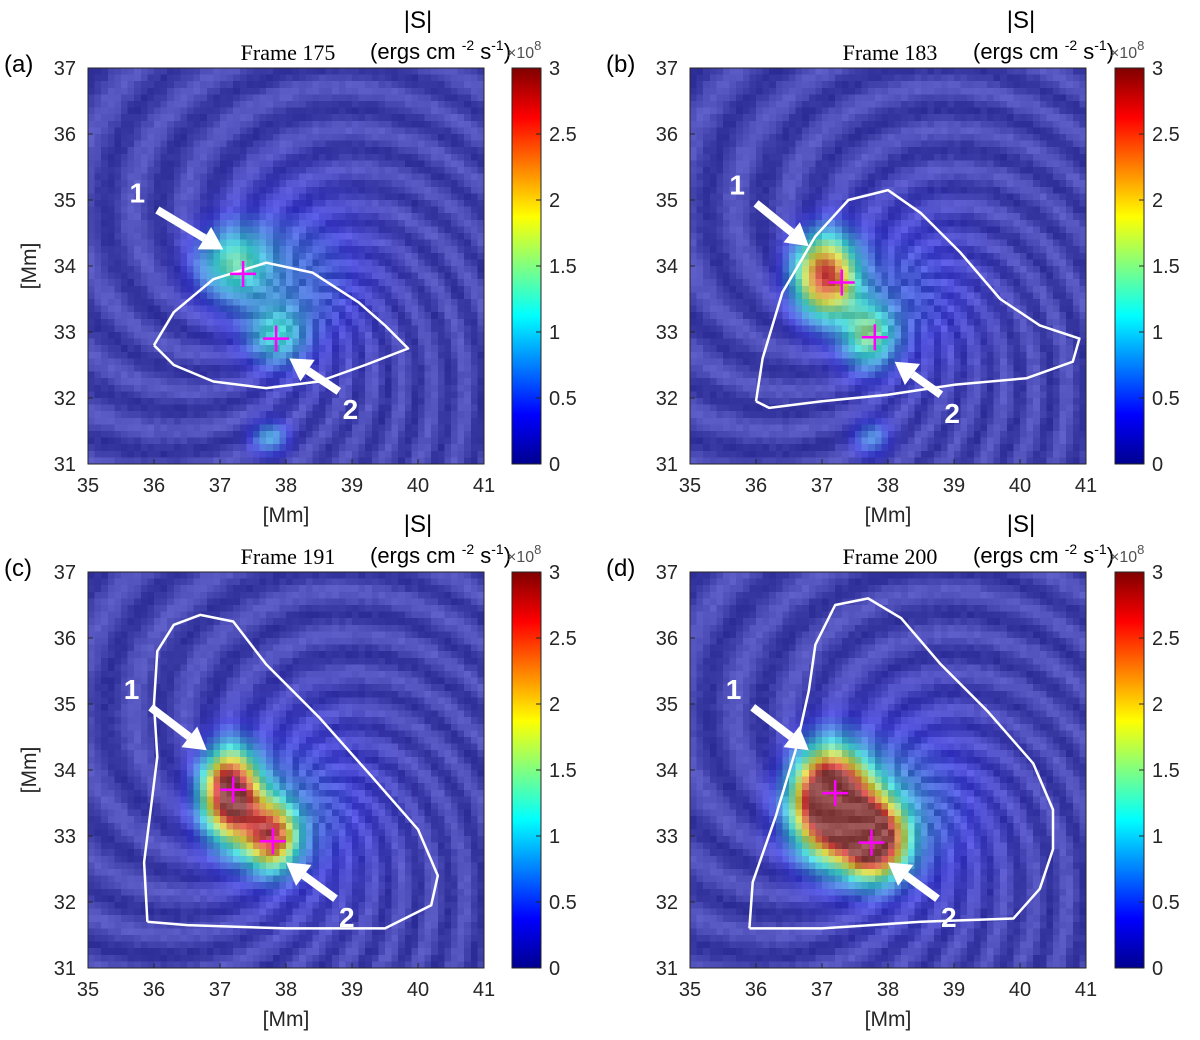 This screenshot has width=1200, height=1040. Describe the element at coordinates (288, 52) in the screenshot. I see `panel-title: Frame 175` at that location.